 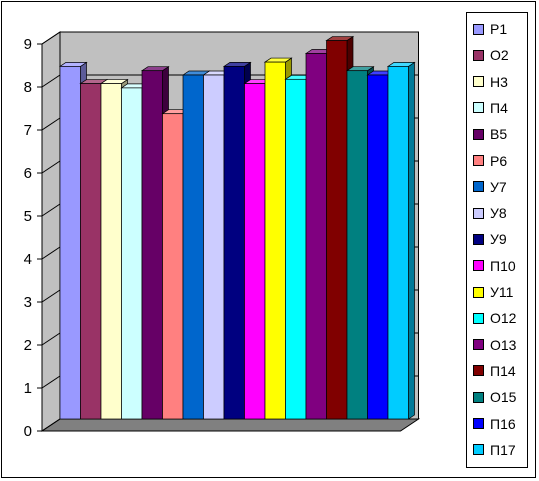 I want to click on y-tick-label: 0, so click(x=28, y=431).